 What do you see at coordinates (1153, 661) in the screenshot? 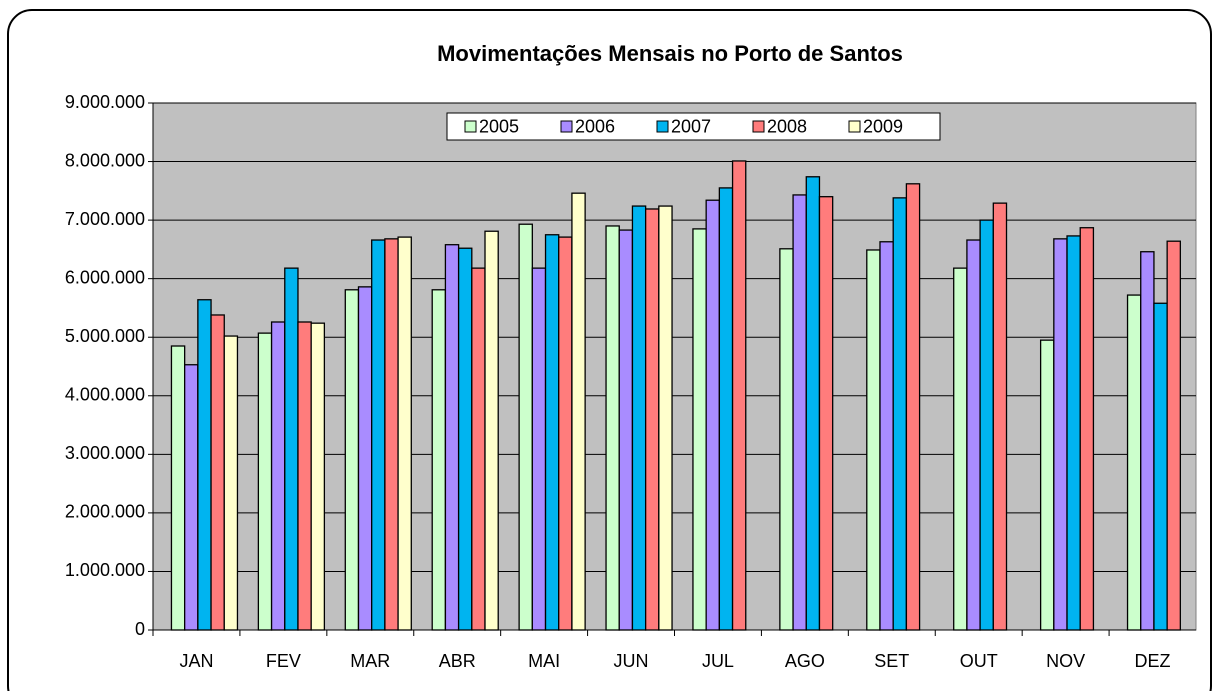
I see `x-tick-label: DEZ` at bounding box center [1153, 661].